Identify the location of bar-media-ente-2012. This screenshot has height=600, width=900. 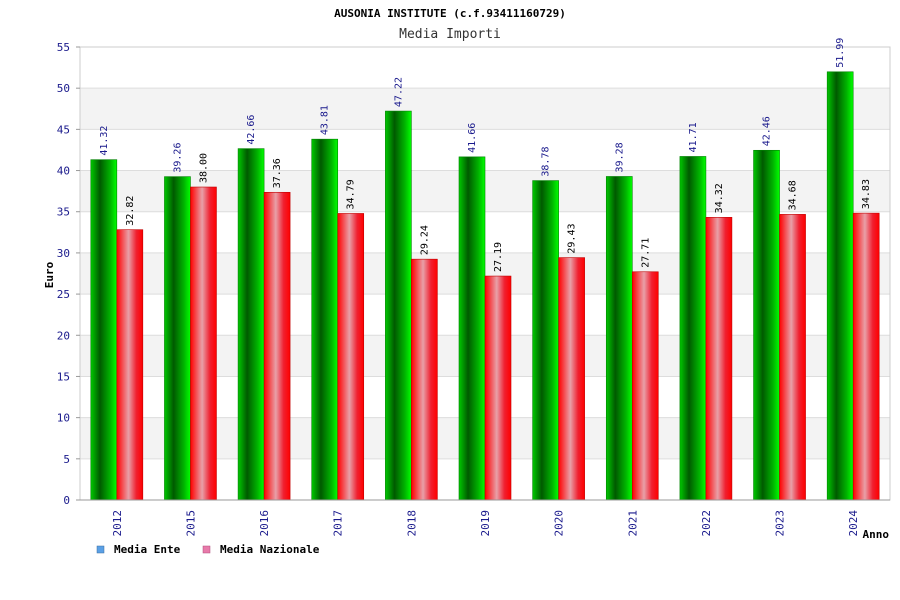
(104, 330).